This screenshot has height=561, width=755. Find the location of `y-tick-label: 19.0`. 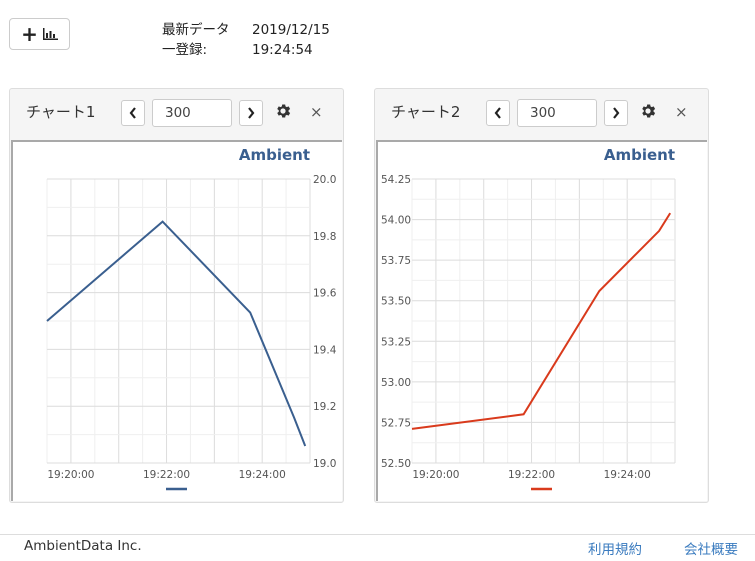

y-tick-label: 19.0 is located at coordinates (324, 464).